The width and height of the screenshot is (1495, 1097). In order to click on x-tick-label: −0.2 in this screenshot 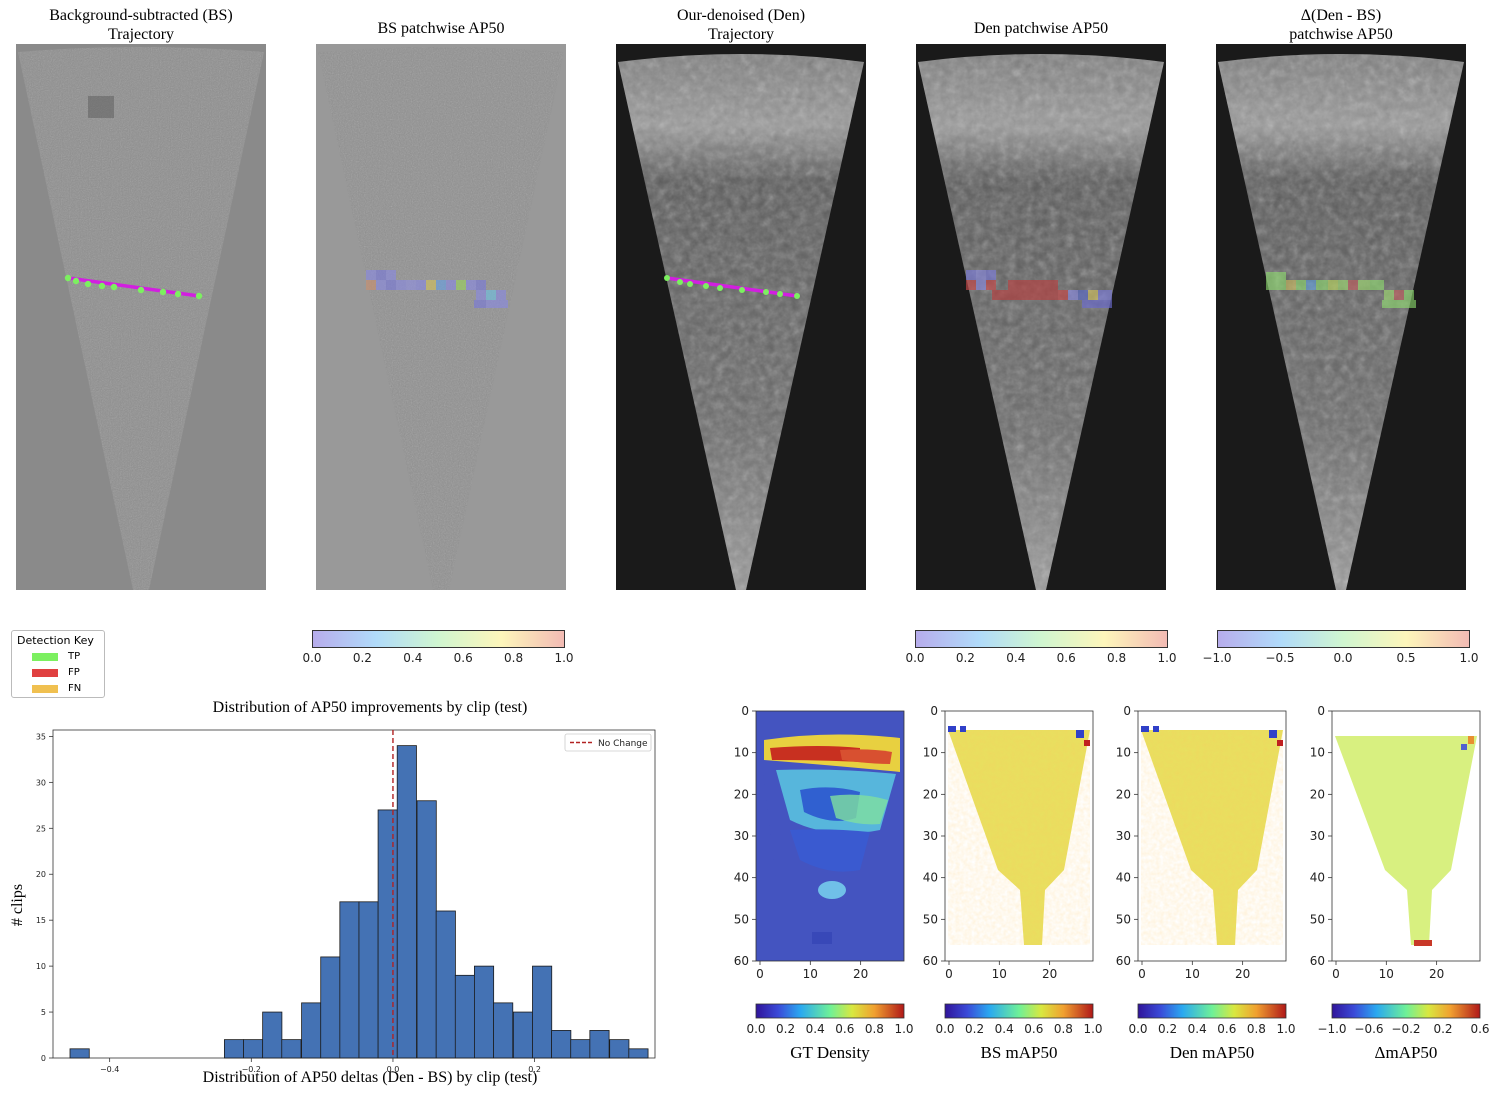, I will do `click(251, 1069)`.